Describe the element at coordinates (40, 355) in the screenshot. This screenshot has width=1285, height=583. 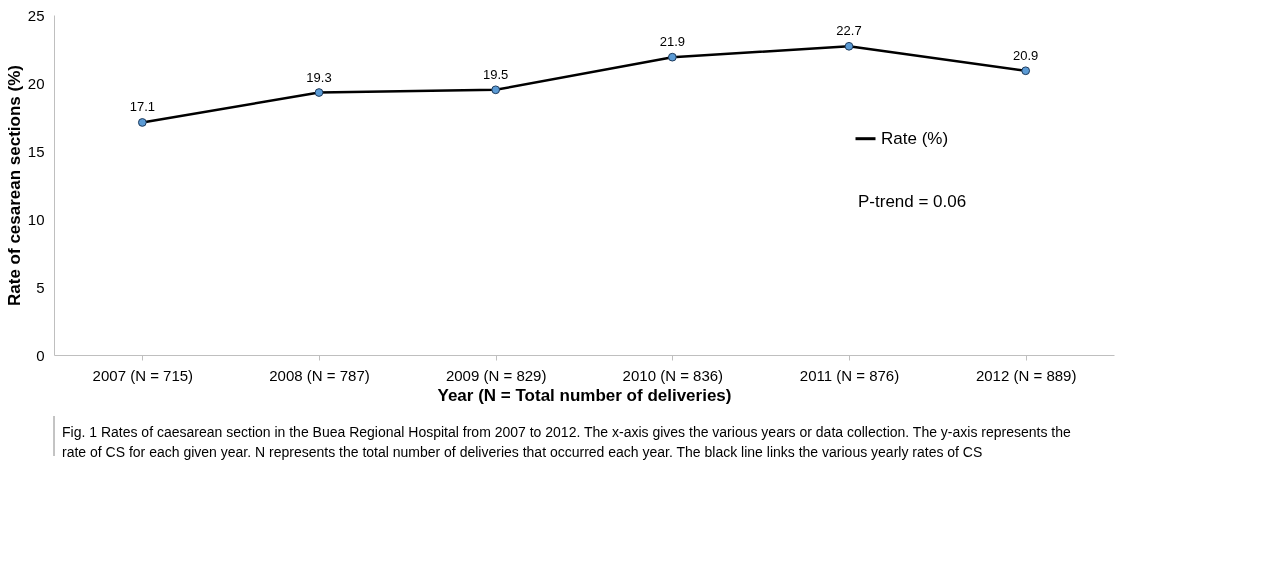
I see `y-tick-label: 0` at that location.